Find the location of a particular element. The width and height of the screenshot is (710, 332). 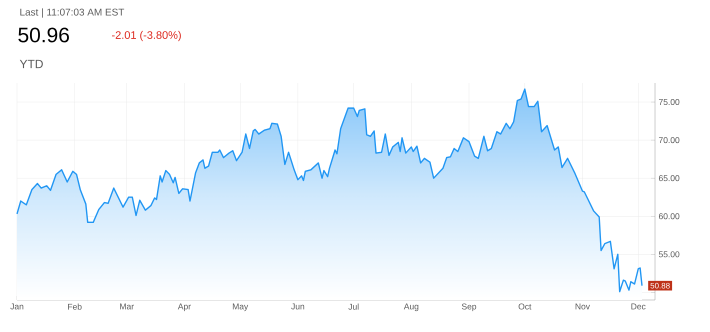

x-tick-label: Mar is located at coordinates (127, 307).